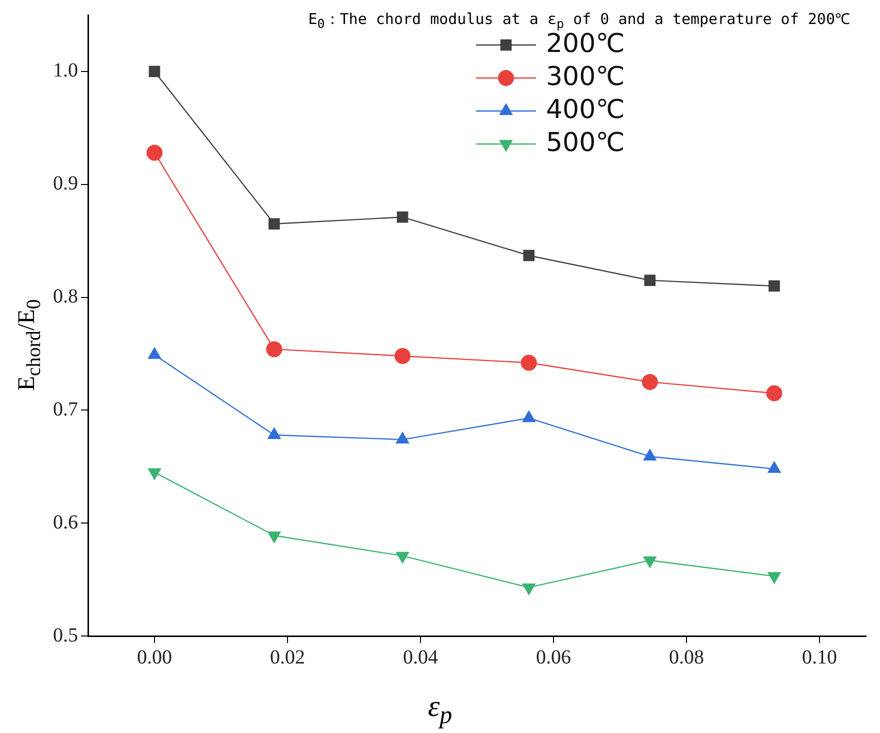  What do you see at coordinates (440, 710) in the screenshot?
I see `x-axis-title: ε$_{p}$` at bounding box center [440, 710].